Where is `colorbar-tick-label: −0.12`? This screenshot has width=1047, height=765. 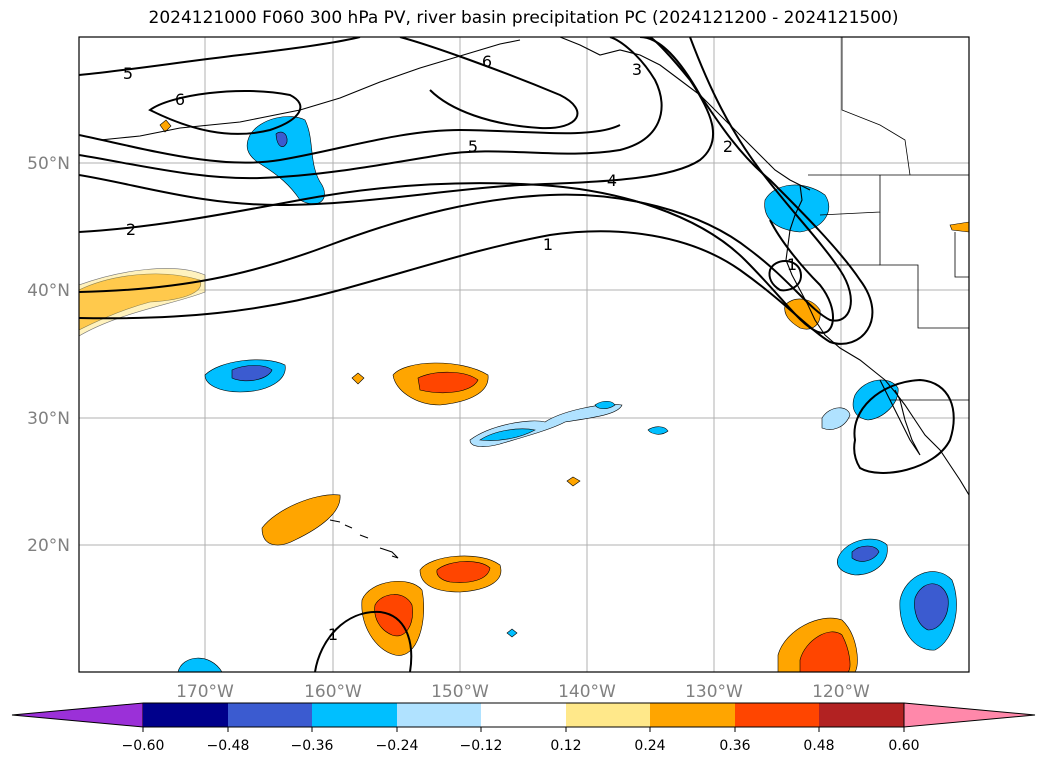 colorbar-tick-label: −0.12 is located at coordinates (481, 746).